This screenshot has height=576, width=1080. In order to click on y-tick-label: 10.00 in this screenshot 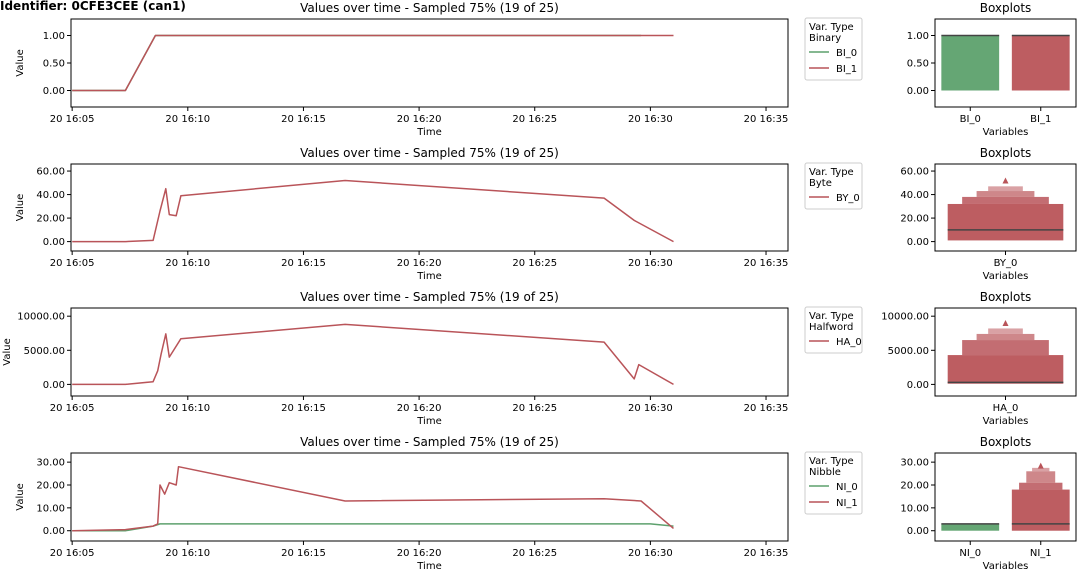, I will do `click(50, 508)`.